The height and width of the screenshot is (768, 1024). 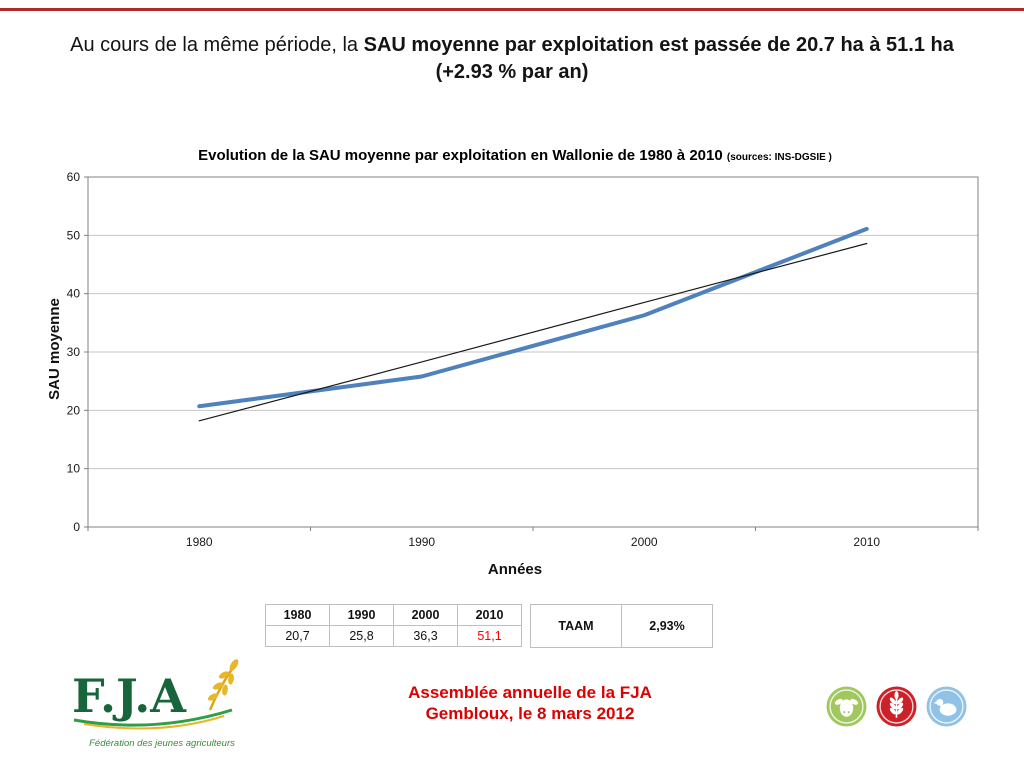 I want to click on table-value-1980: 20,7, so click(x=297, y=636).